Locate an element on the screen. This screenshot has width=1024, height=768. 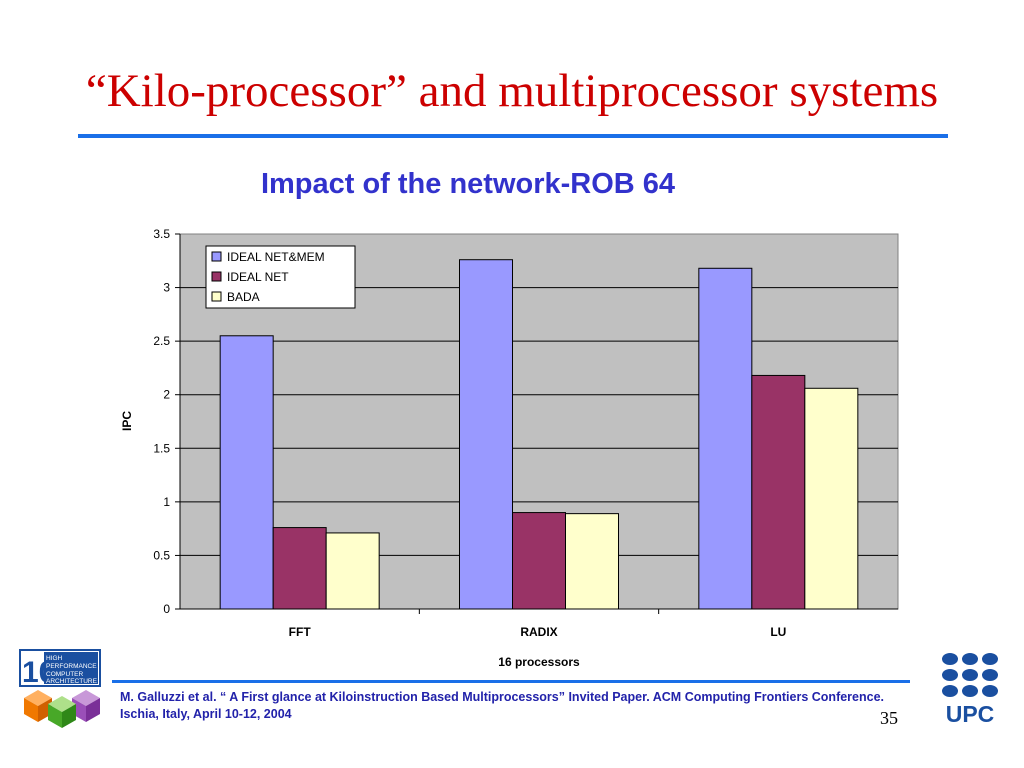
legend-box is located at coordinates (280, 277).